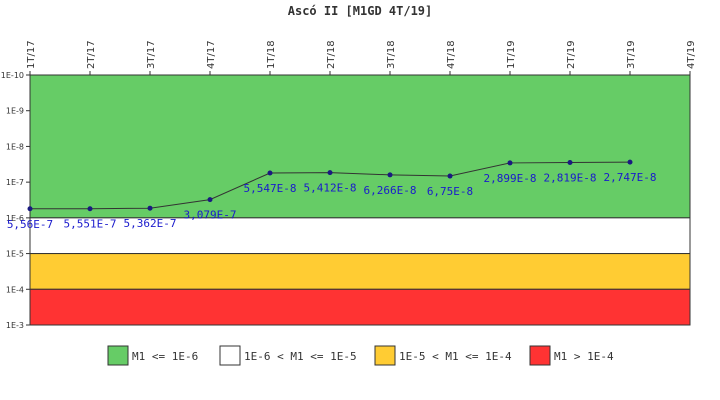 This screenshot has width=720, height=400. What do you see at coordinates (12, 75) in the screenshot?
I see `y-tick-label: 1E-10` at bounding box center [12, 75].